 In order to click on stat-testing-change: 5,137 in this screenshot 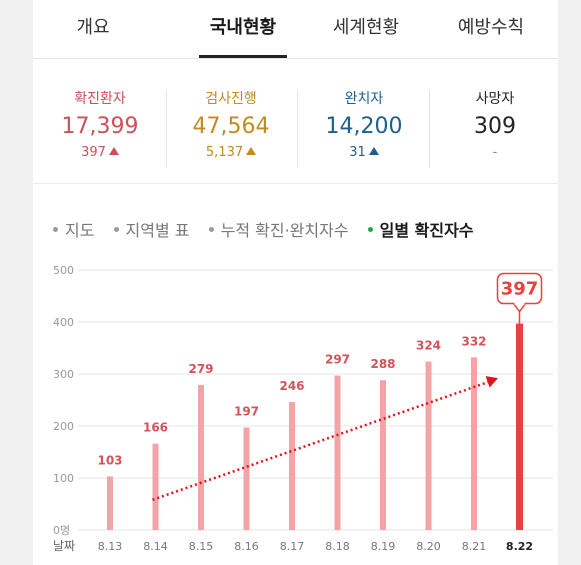, I will do `click(231, 152)`.